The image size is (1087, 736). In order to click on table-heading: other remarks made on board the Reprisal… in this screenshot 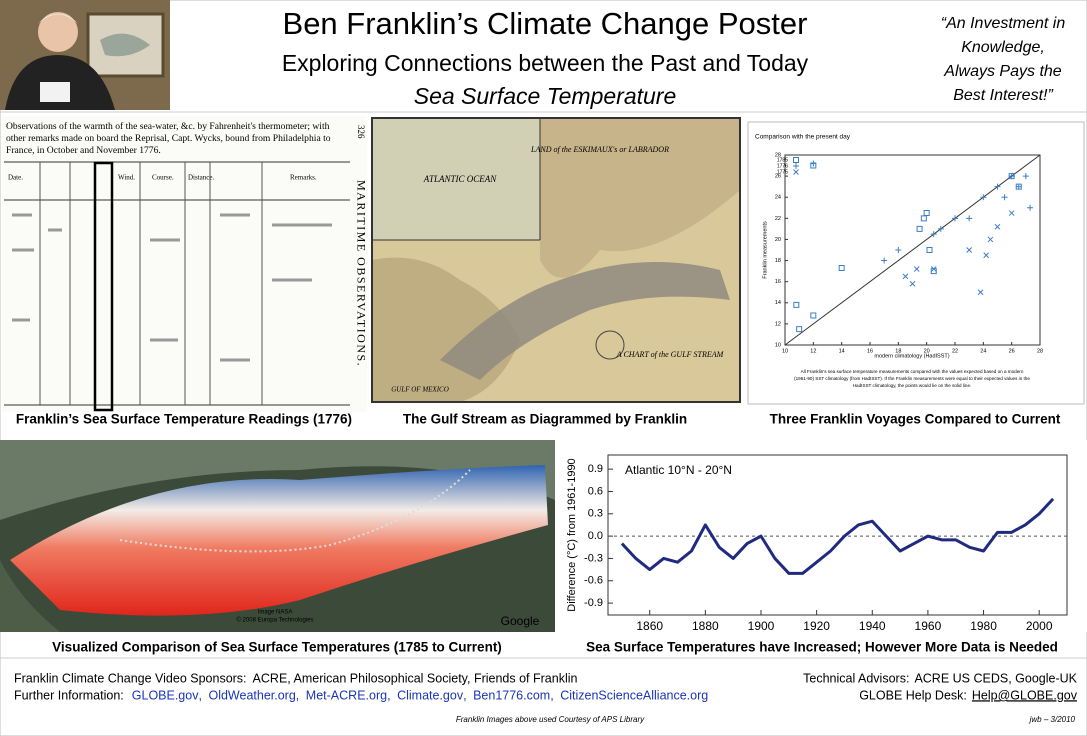, I will do `click(168, 138)`.